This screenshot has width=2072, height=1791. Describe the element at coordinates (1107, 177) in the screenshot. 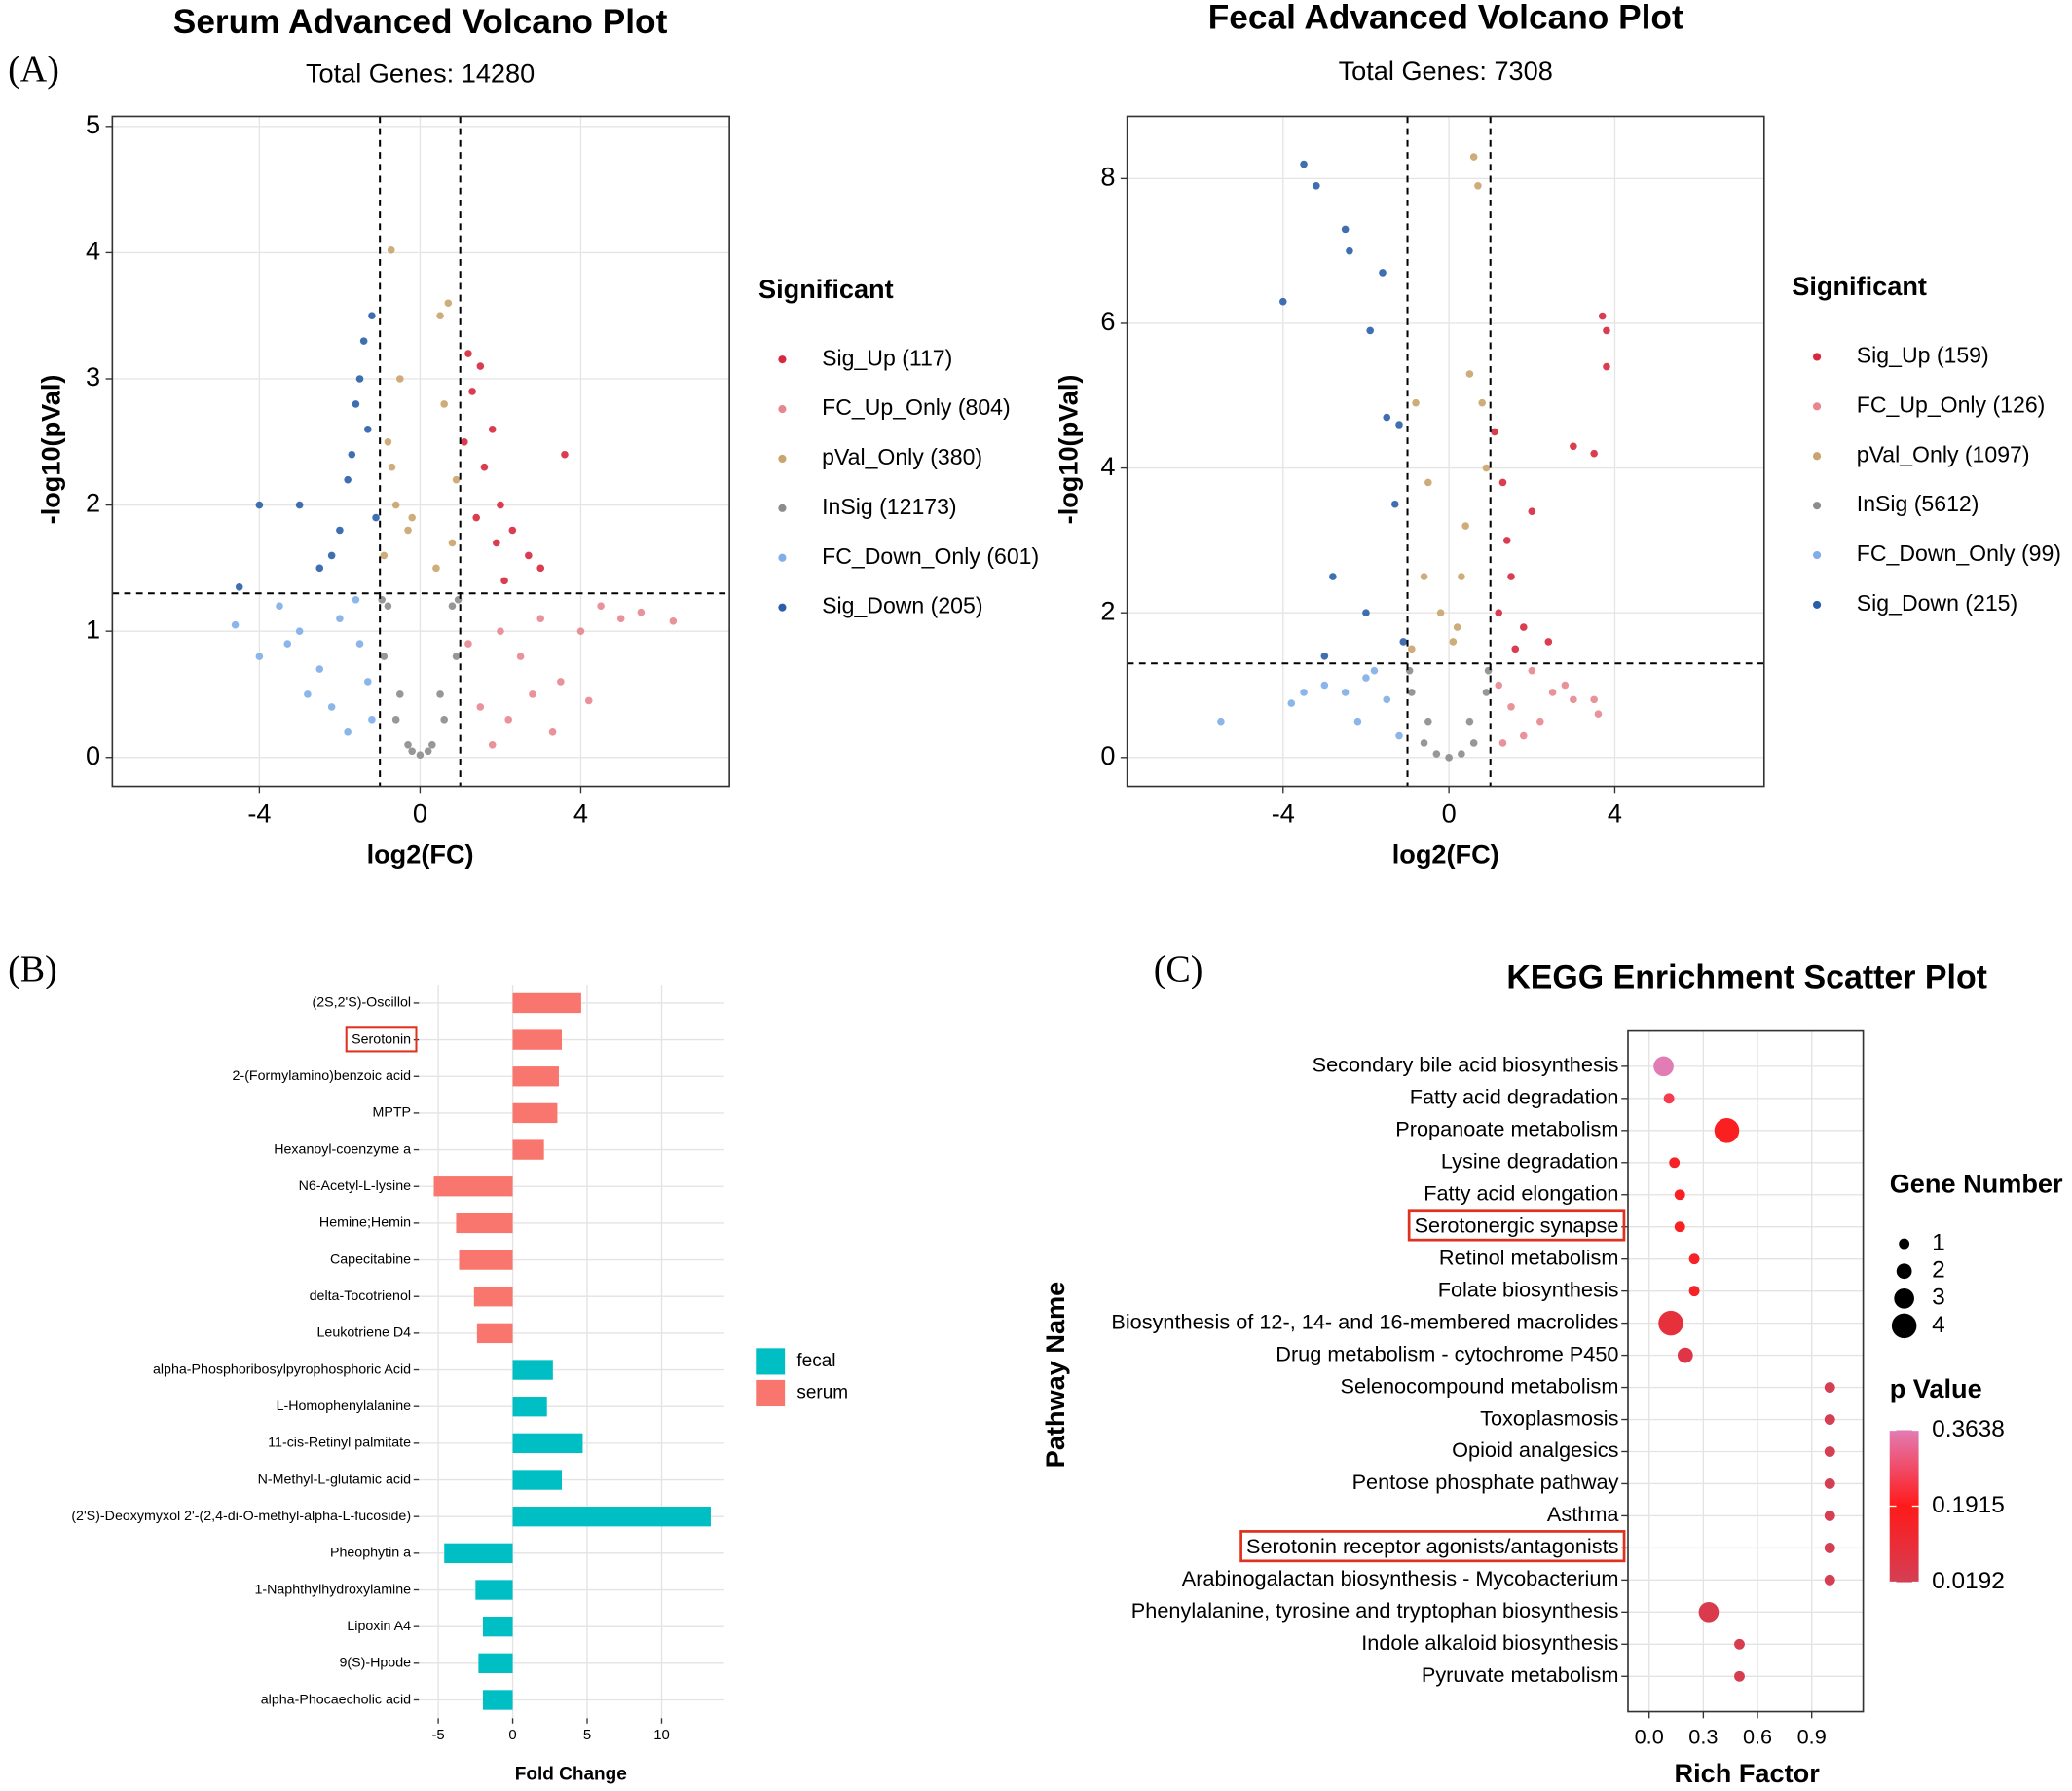

I see `y-tick-label: 8` at that location.